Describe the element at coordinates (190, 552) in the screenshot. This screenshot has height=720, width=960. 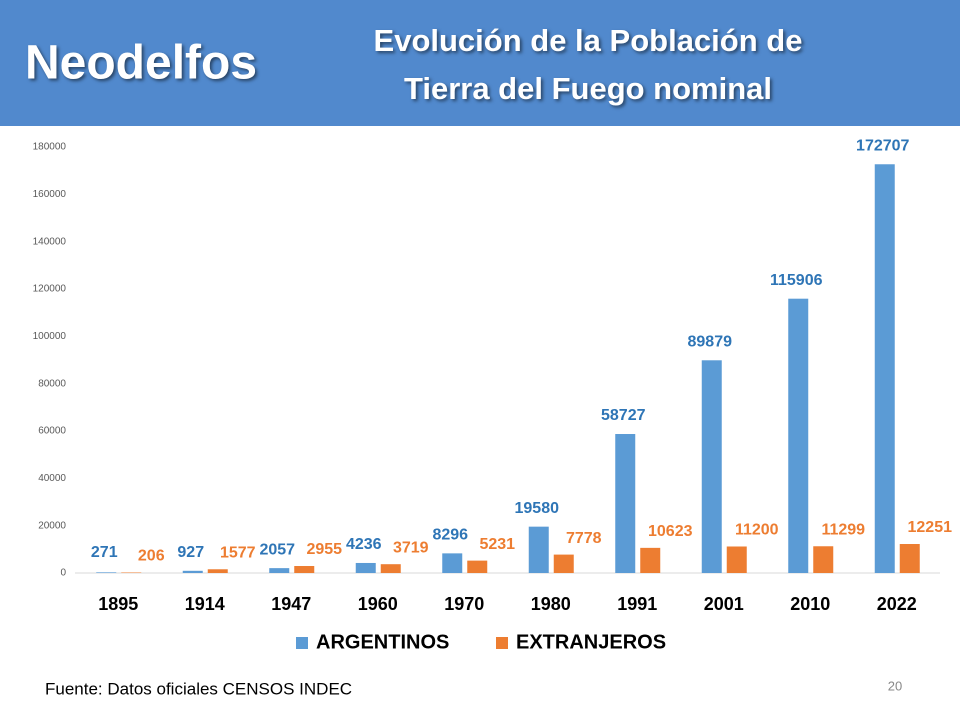
I see `value-label: 927` at that location.